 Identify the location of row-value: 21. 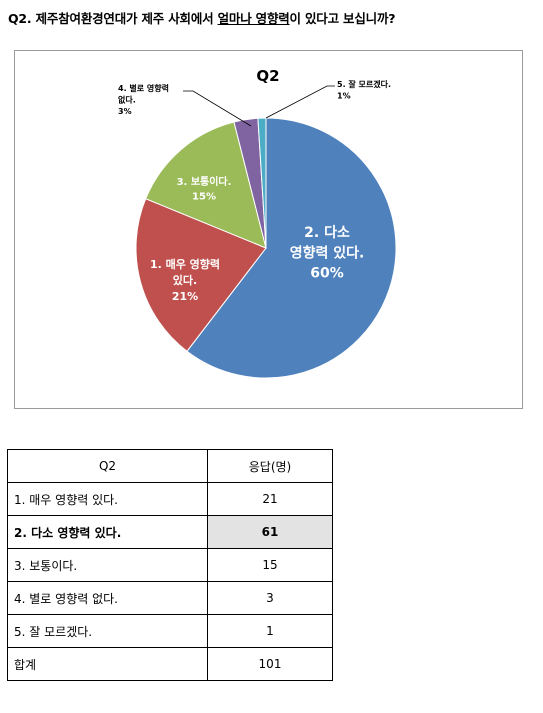
(270, 499).